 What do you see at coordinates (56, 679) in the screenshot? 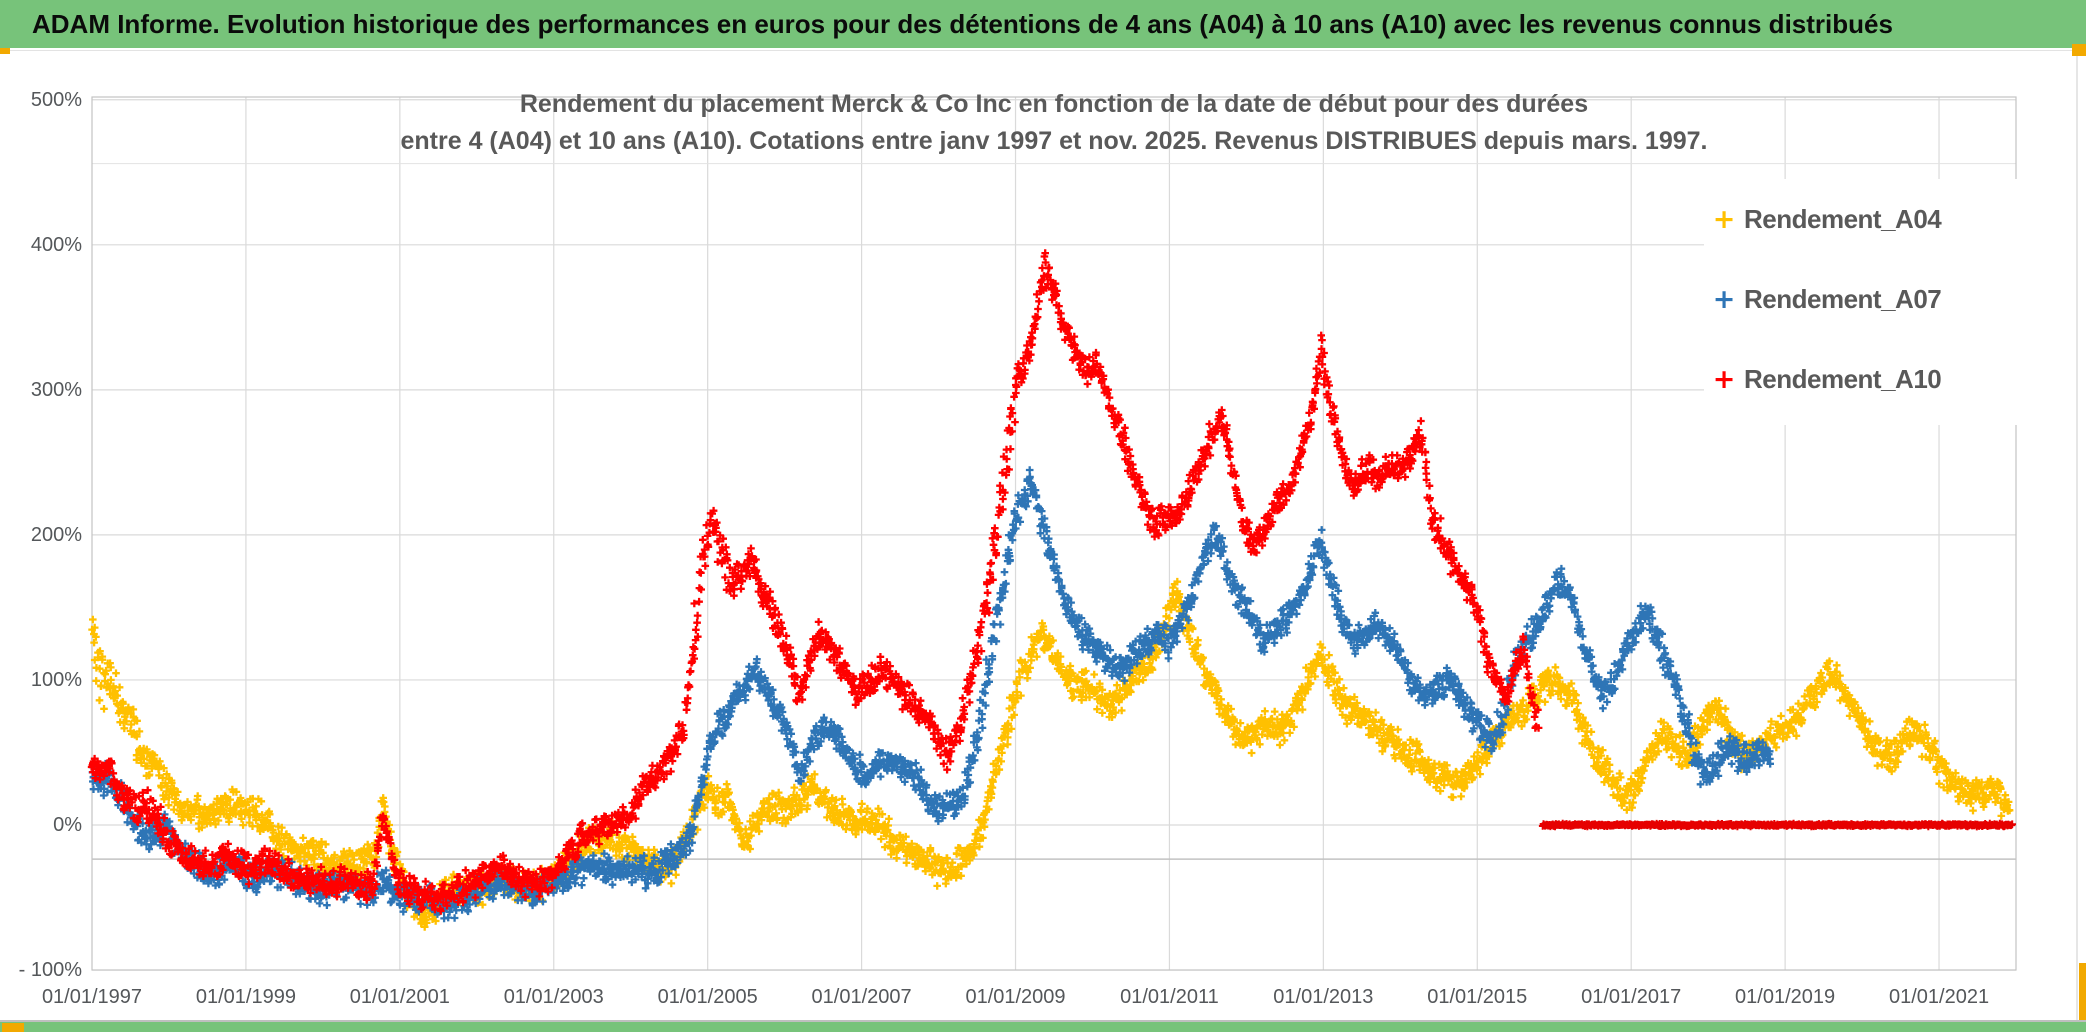
I see `y-tick-label: 100%` at bounding box center [56, 679].